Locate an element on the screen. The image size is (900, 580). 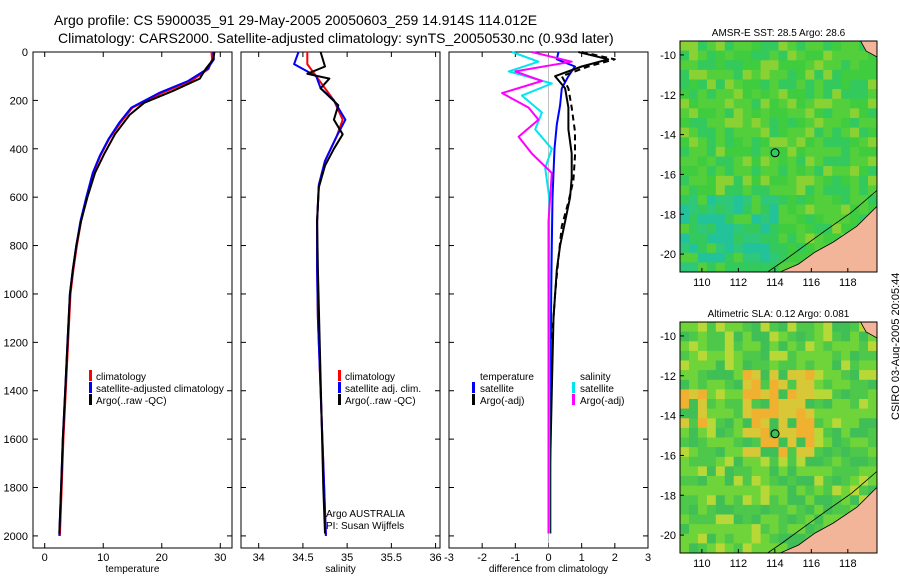
sla_map-ytick-label: -18 is located at coordinates (668, 496).